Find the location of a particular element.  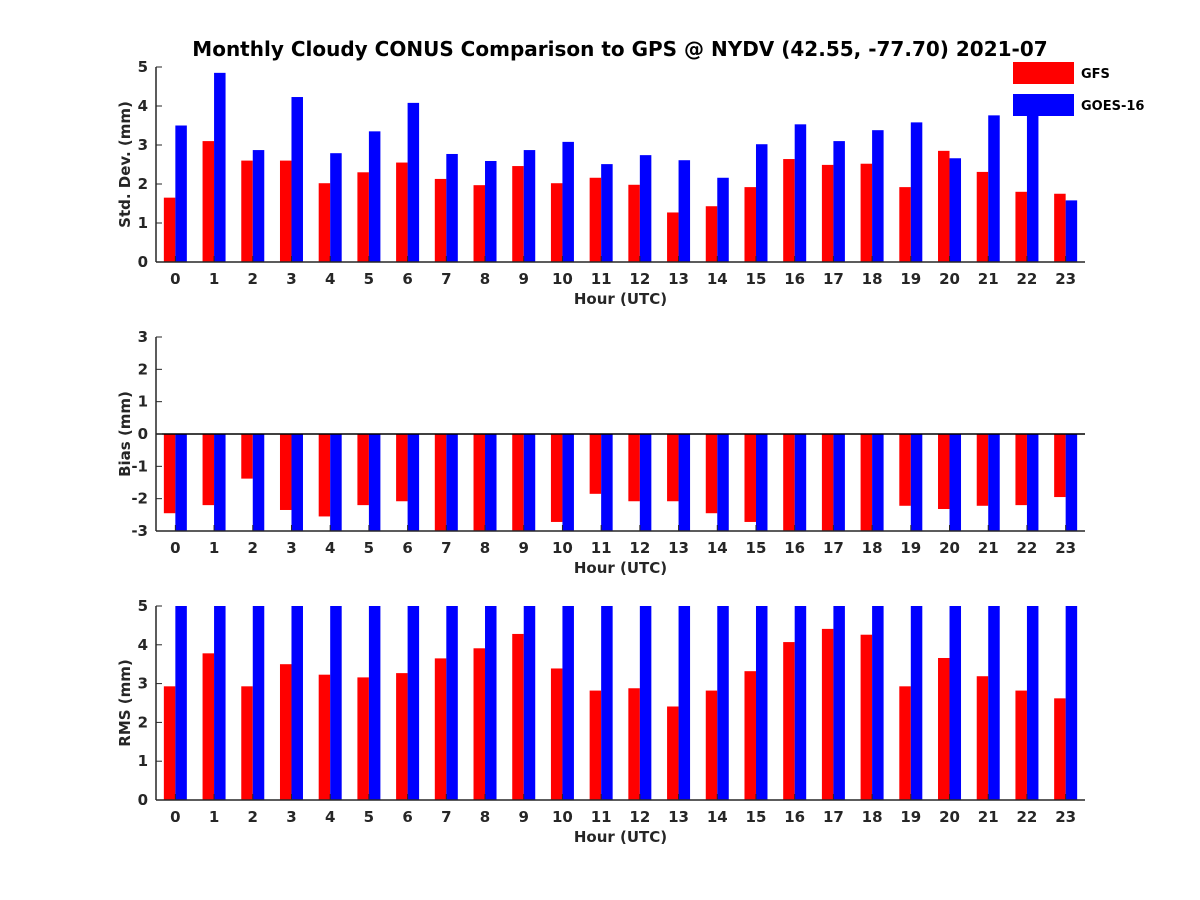

x-axis-label: Hour (UTC) is located at coordinates (620, 299).